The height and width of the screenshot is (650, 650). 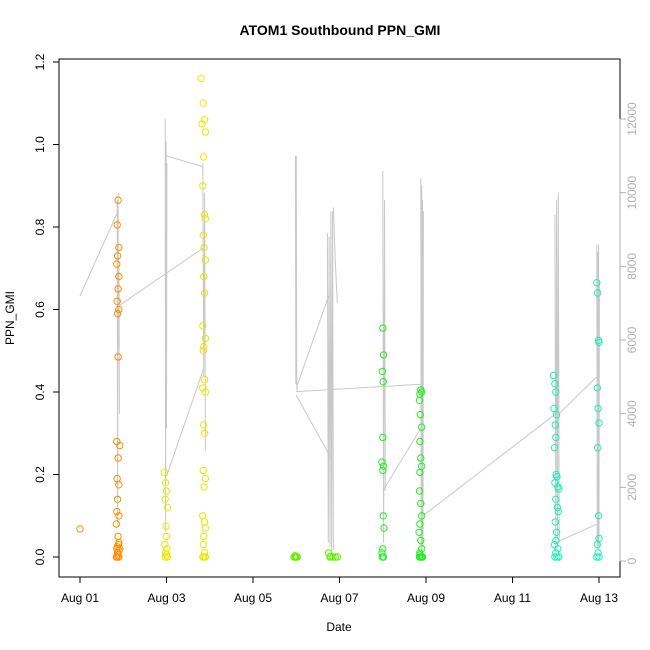 What do you see at coordinates (632, 413) in the screenshot?
I see `y2-tick-label: 4000` at bounding box center [632, 413].